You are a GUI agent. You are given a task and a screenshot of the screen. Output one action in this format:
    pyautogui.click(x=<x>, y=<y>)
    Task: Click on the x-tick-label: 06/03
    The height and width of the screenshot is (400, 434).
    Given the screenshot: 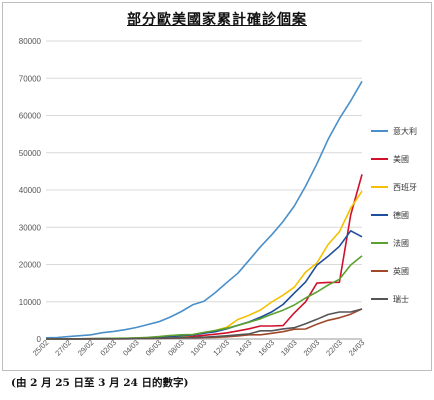 What is the action you would take?
    pyautogui.click(x=154, y=348)
    